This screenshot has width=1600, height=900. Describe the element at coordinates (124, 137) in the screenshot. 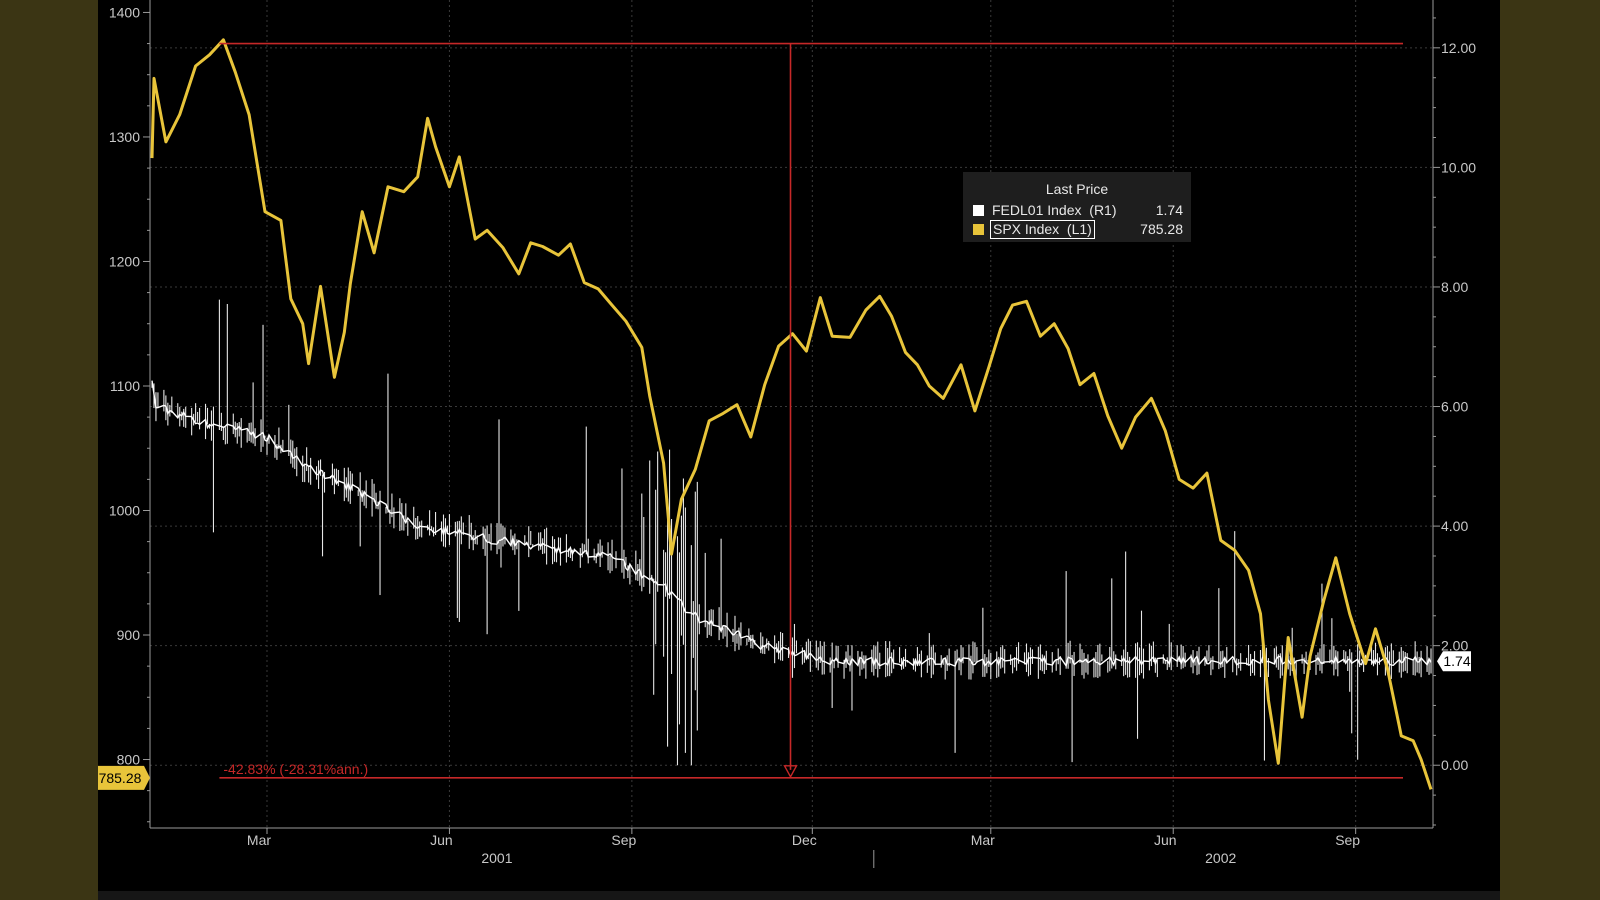

I see `left-axis-tick-label: 1300` at that location.